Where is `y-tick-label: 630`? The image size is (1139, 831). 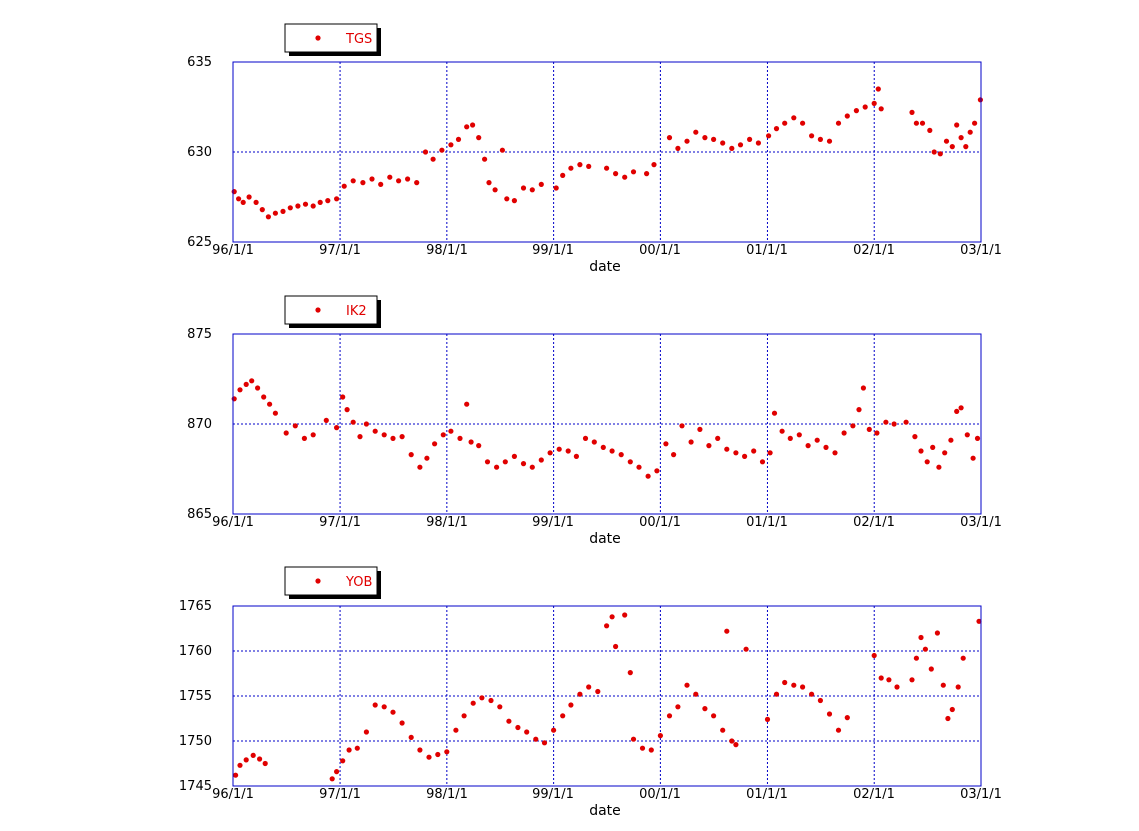
y-tick-label: 630 is located at coordinates (199, 152).